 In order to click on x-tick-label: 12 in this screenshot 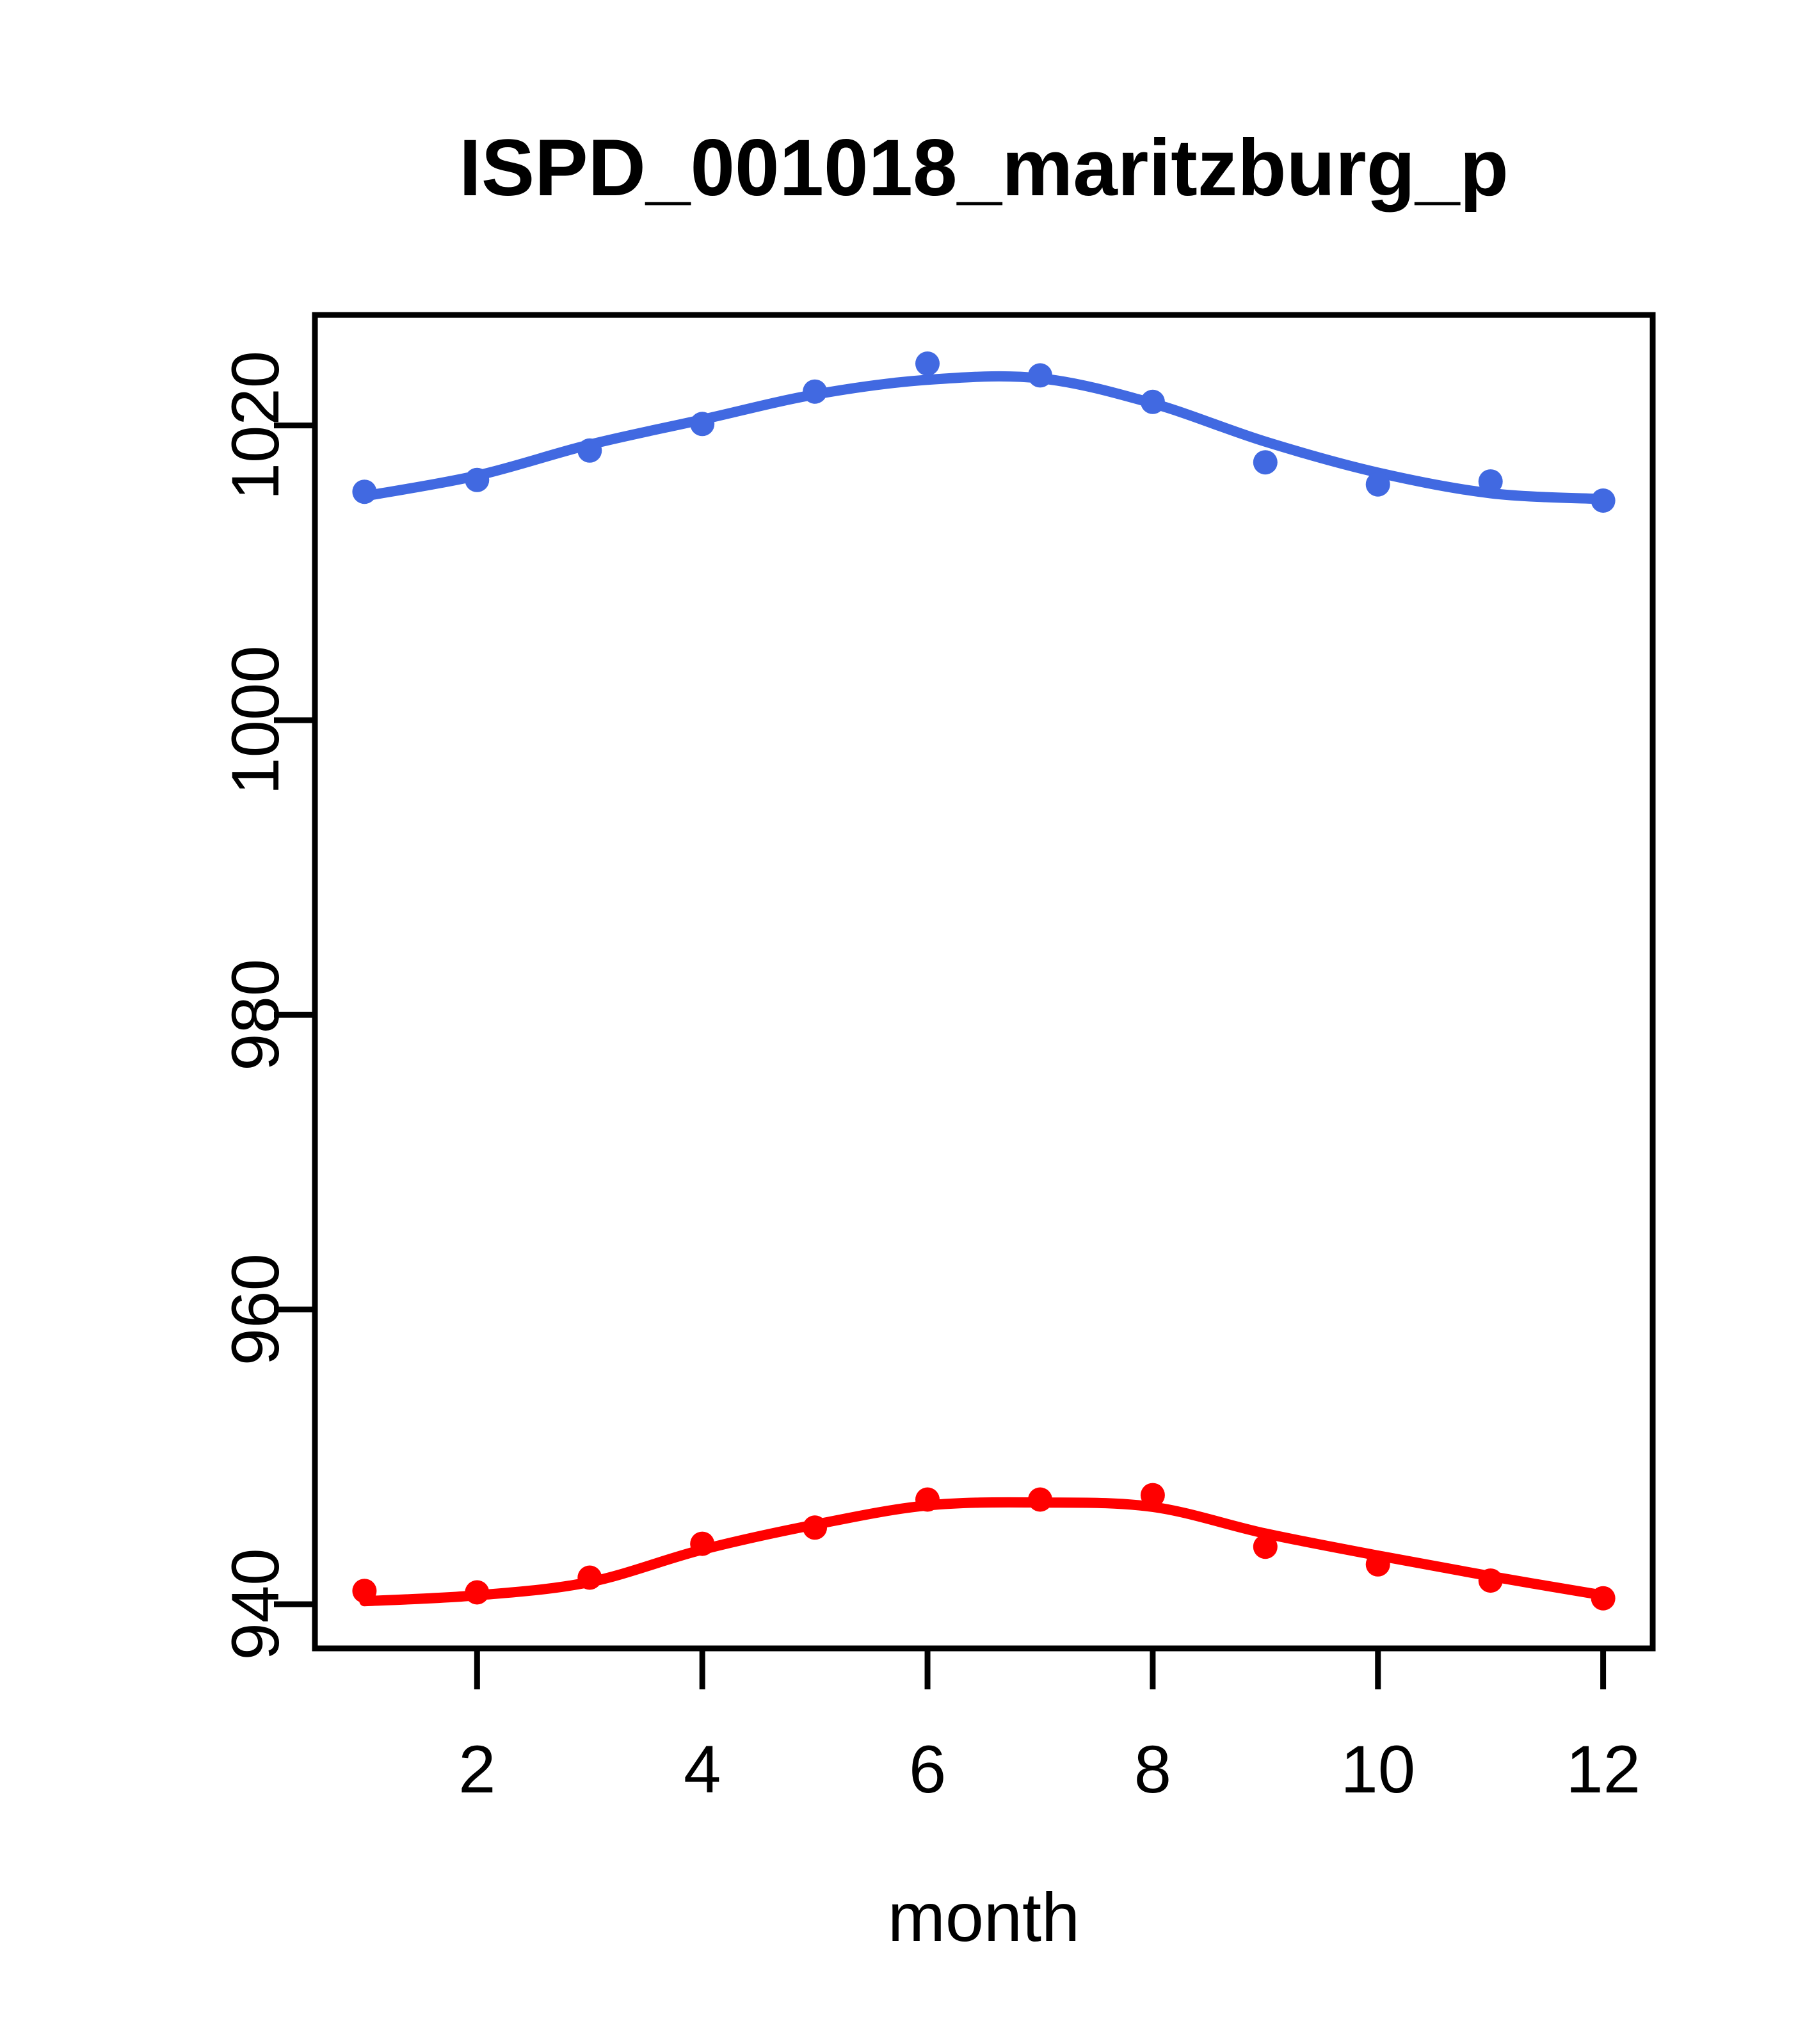, I will do `click(1603, 1769)`.